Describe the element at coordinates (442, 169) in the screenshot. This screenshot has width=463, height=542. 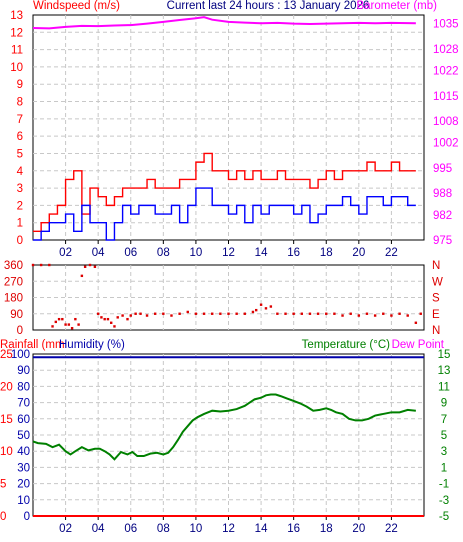
I see `barometer-tick-label: 995` at that location.